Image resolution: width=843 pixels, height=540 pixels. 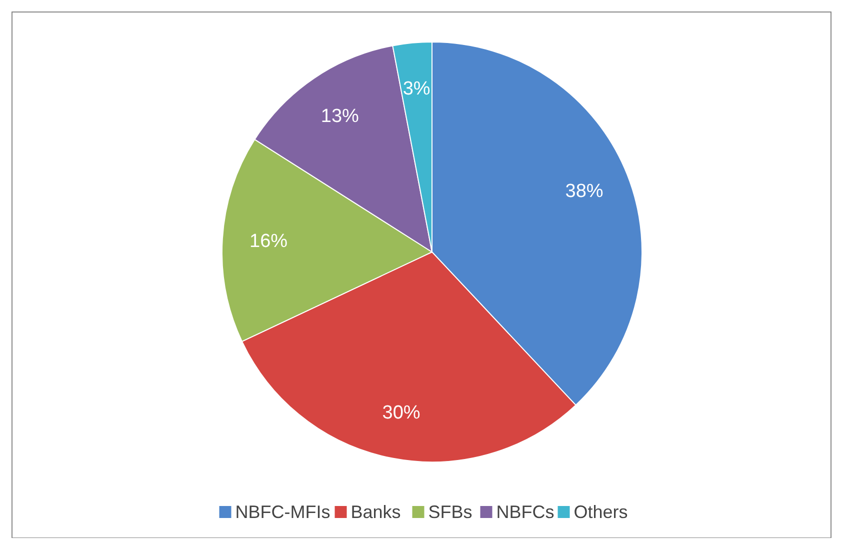 I want to click on legend-label: NBFC-MFIs, so click(x=282, y=512).